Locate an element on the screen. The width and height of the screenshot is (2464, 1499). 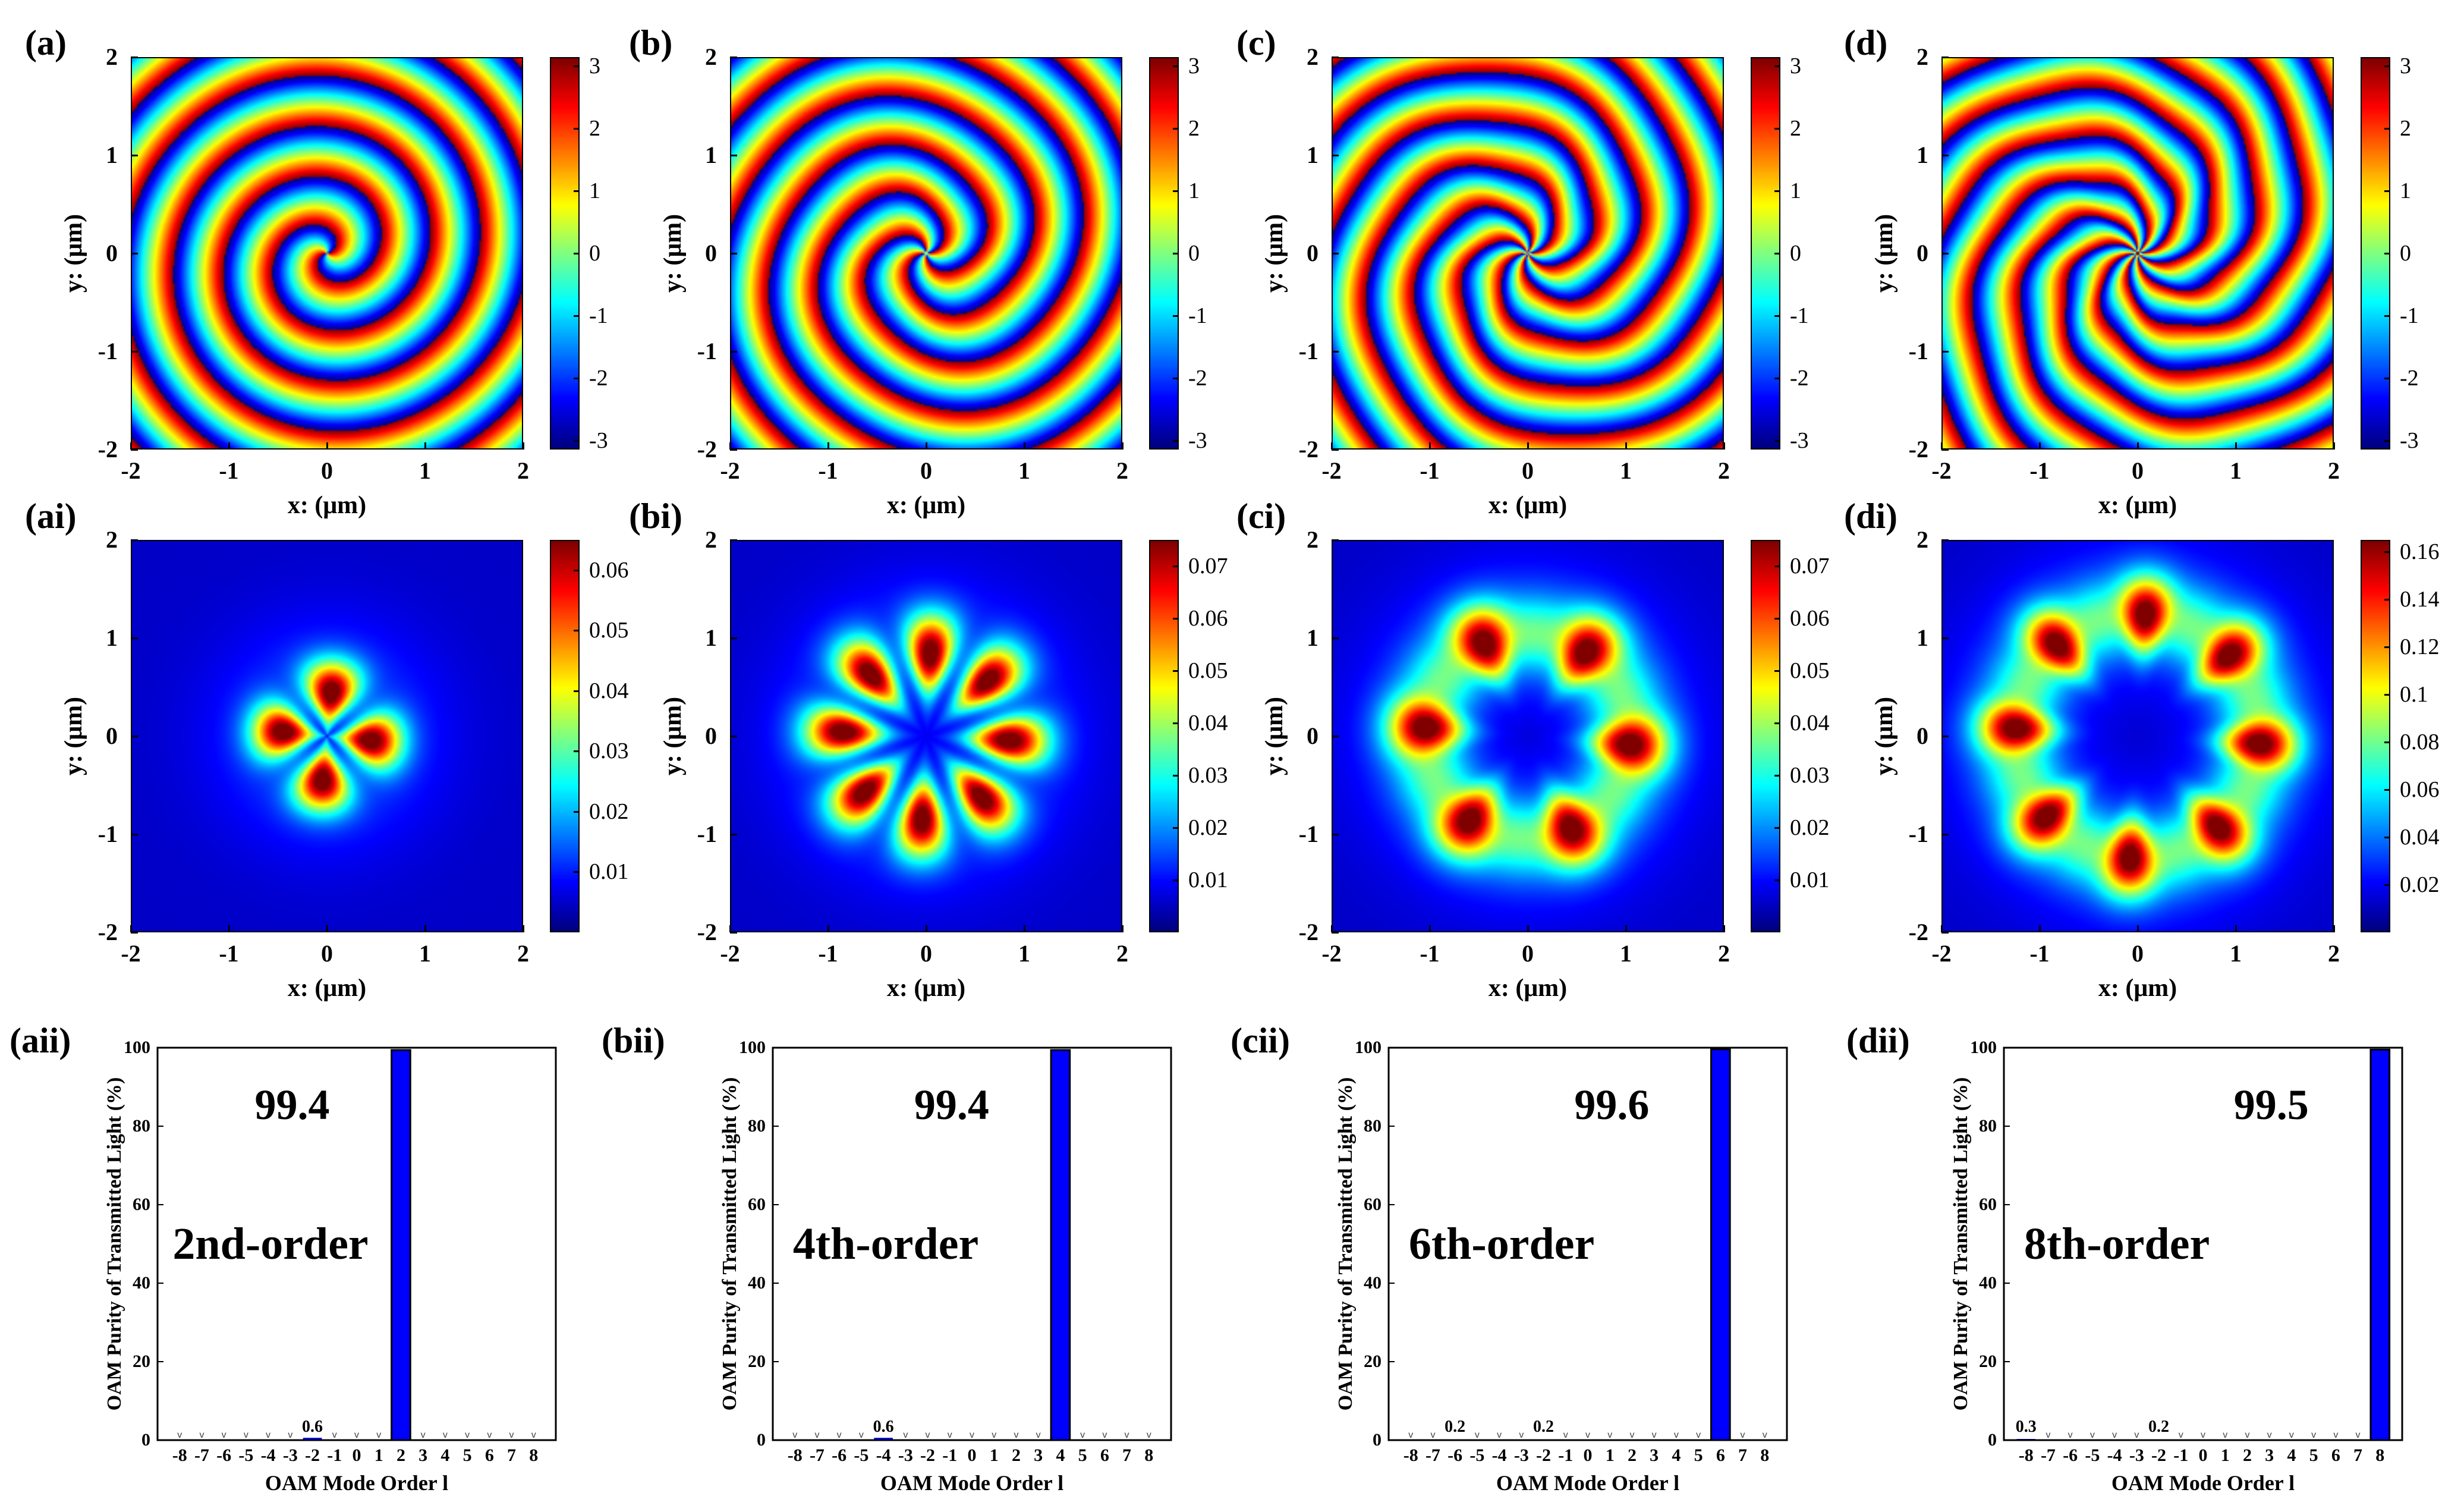
intensity-map-ai is located at coordinates (327, 736).